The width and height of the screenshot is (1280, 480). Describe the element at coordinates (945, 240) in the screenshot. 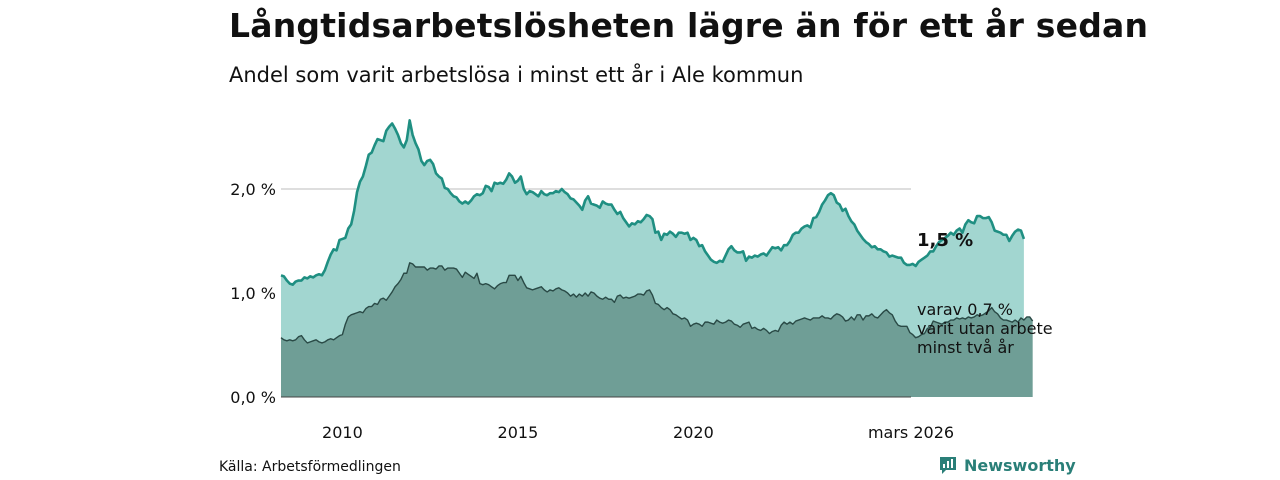

I see `end-label-main: 1,5 %` at that location.